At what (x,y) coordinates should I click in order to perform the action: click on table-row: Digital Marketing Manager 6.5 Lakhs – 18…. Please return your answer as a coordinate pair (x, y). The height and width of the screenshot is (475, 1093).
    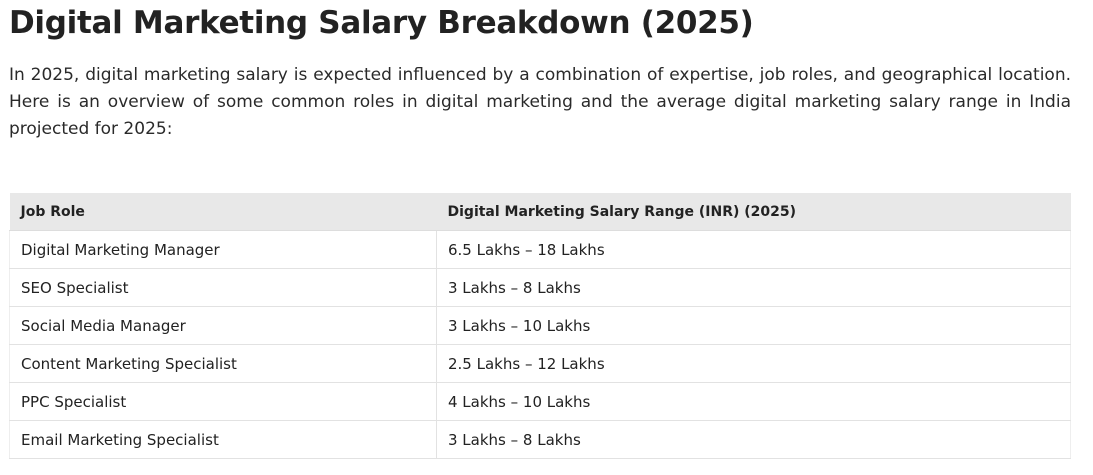
    Looking at the image, I should click on (540, 249).